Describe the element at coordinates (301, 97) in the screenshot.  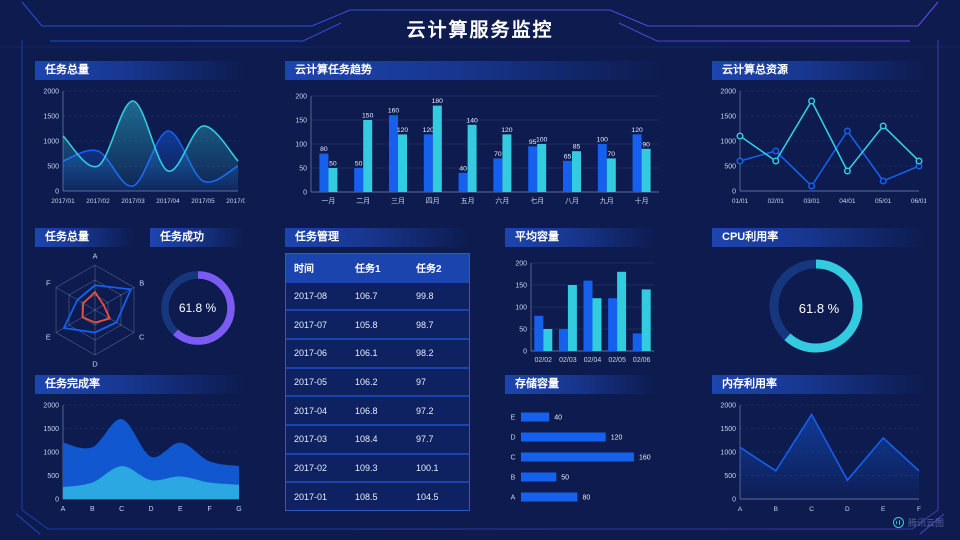
I see `svg-text: 200` at that location.